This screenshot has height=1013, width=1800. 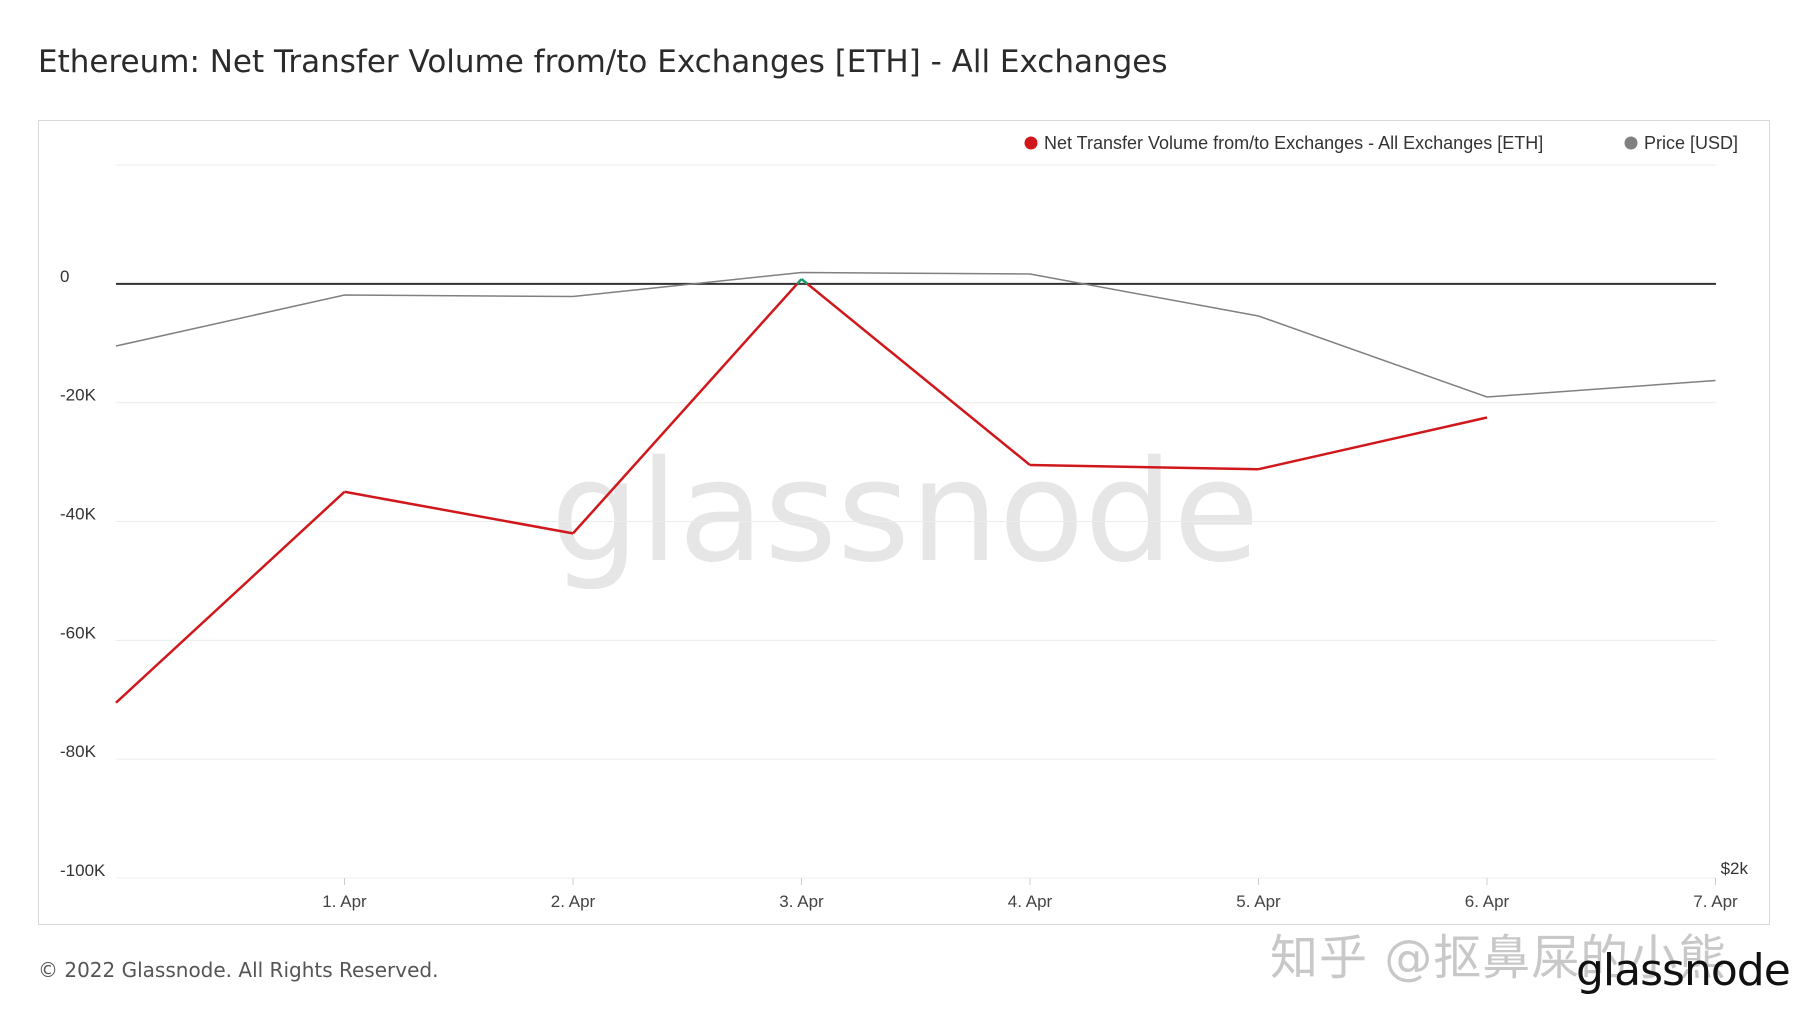 What do you see at coordinates (78, 395) in the screenshot?
I see `y-tick-label: -20K` at bounding box center [78, 395].